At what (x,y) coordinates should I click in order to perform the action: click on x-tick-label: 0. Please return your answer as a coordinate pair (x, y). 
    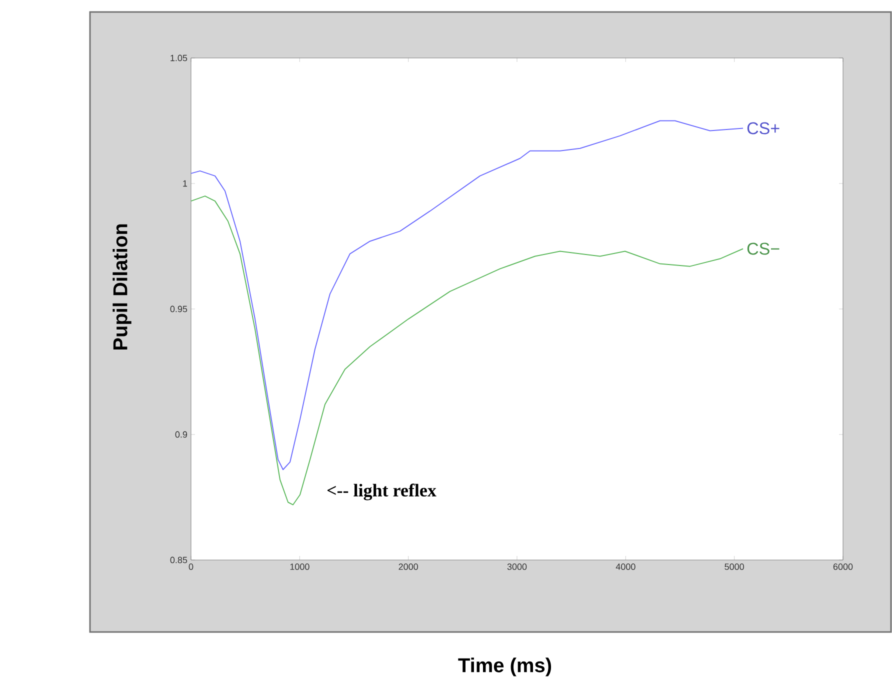
    Looking at the image, I should click on (191, 567).